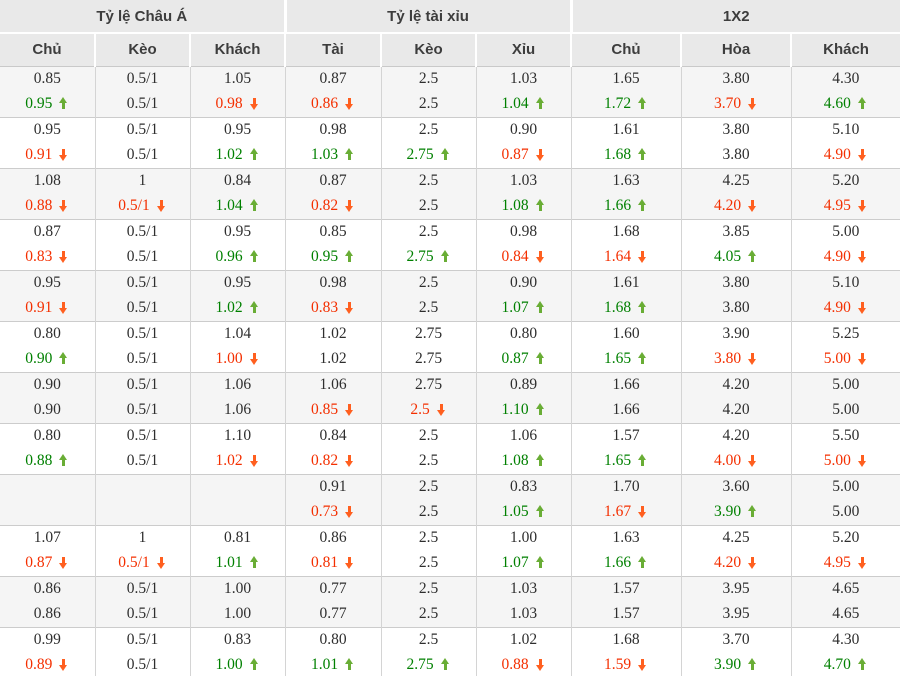  Describe the element at coordinates (626, 664) in the screenshot. I see `odds-cell: 1.59` at that location.